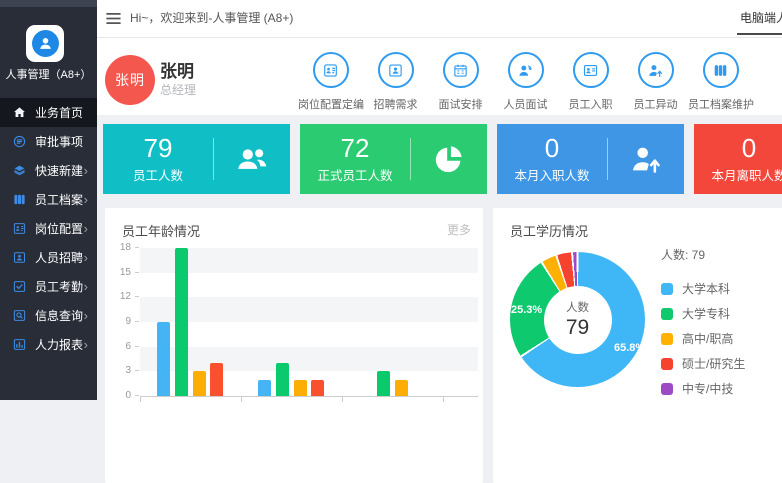  What do you see at coordinates (708, 389) in the screenshot?
I see `legend-label: 中专/中技` at bounding box center [708, 389].